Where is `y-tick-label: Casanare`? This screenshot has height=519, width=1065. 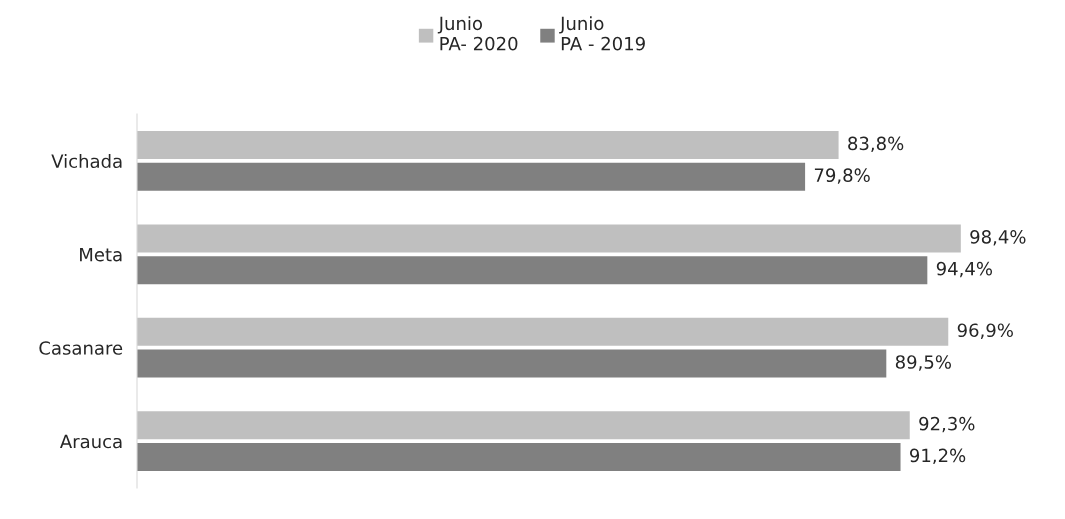
y-tick-label: Casanare is located at coordinates (81, 348).